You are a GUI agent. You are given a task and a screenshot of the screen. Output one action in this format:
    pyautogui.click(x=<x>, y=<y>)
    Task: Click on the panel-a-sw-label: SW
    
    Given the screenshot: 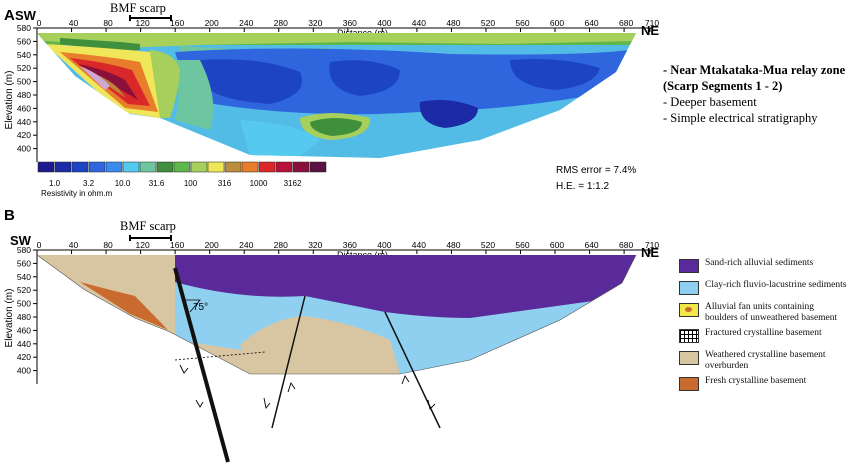 What is the action you would take?
    pyautogui.click(x=26, y=15)
    